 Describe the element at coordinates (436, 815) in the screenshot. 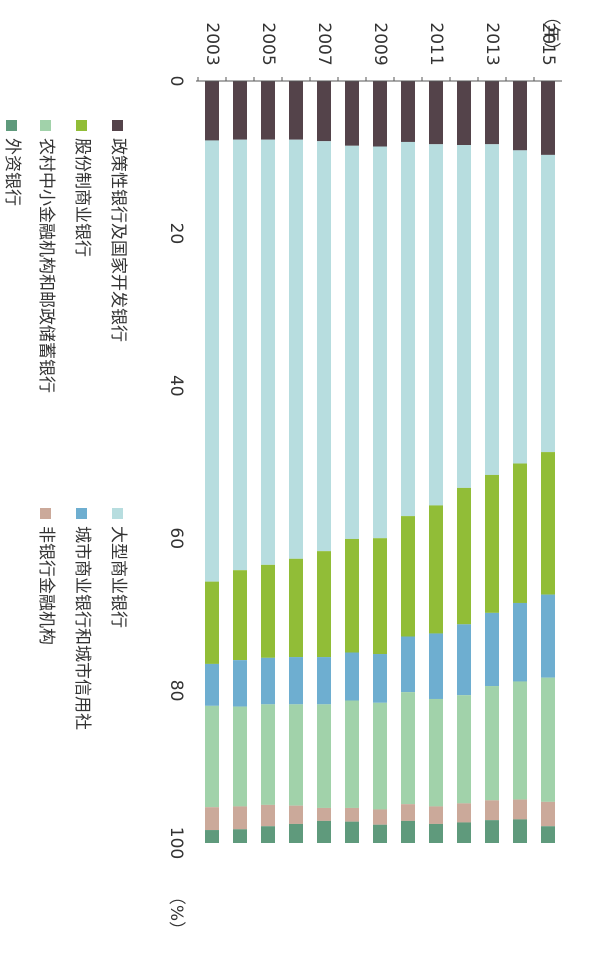

I see `bar-segment-2011-s5` at that location.